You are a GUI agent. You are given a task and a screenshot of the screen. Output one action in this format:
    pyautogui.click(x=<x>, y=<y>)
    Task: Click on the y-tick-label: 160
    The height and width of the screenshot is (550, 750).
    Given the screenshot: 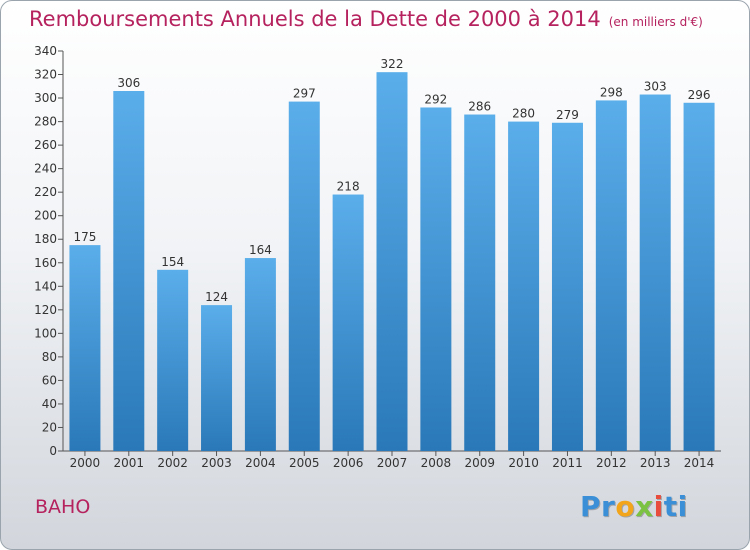 What is the action you would take?
    pyautogui.click(x=45, y=263)
    